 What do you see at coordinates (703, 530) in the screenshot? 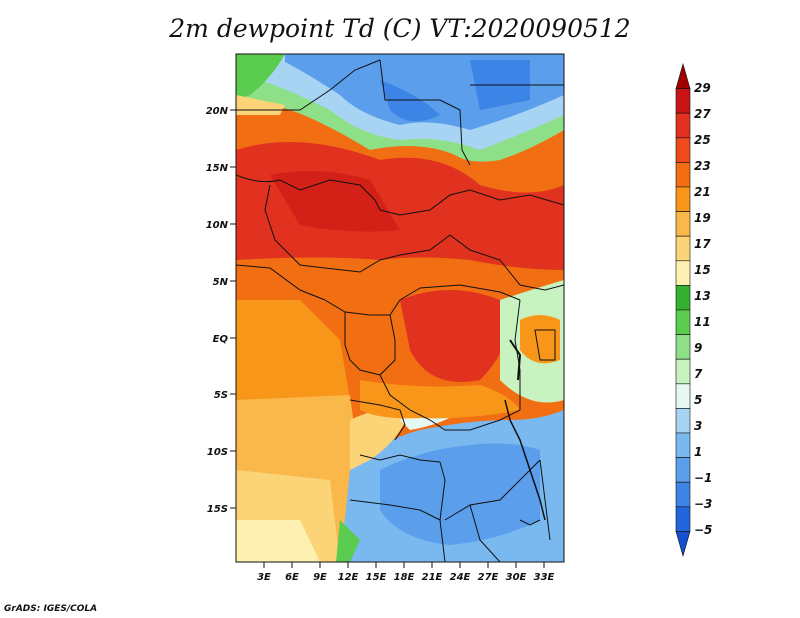
I see `colorbar-label: −5` at bounding box center [703, 530].